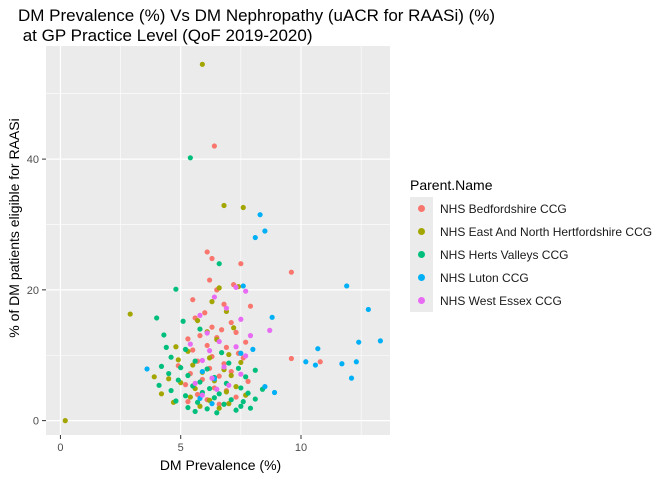 The height and width of the screenshot is (480, 672). Describe the element at coordinates (181, 448) in the screenshot. I see `x-tick-label: 5` at that location.